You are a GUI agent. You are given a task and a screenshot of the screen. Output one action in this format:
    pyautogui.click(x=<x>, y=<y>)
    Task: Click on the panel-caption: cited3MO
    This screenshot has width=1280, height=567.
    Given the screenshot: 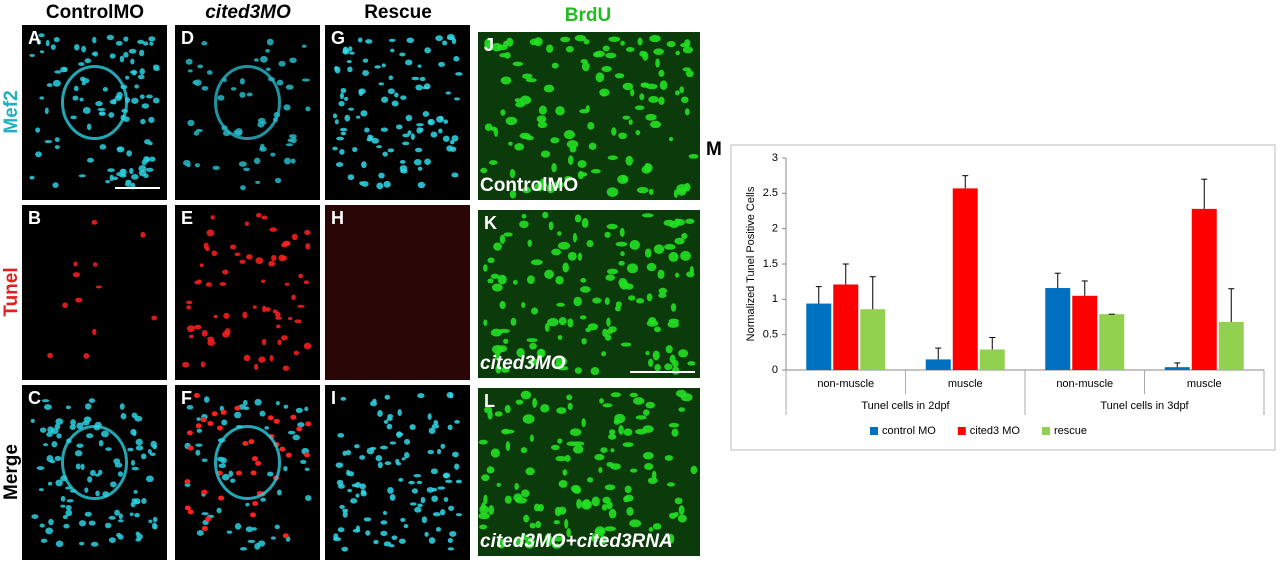 What is the action you would take?
    pyautogui.click(x=523, y=363)
    